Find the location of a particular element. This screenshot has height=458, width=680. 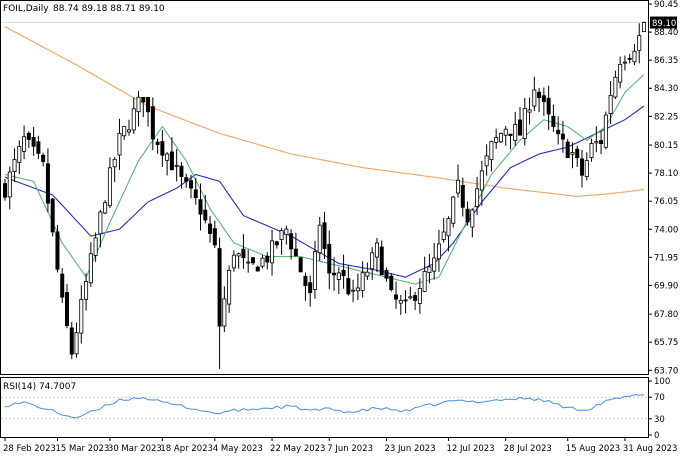

date-tick-label: 23 Jun 2023 is located at coordinates (409, 449).